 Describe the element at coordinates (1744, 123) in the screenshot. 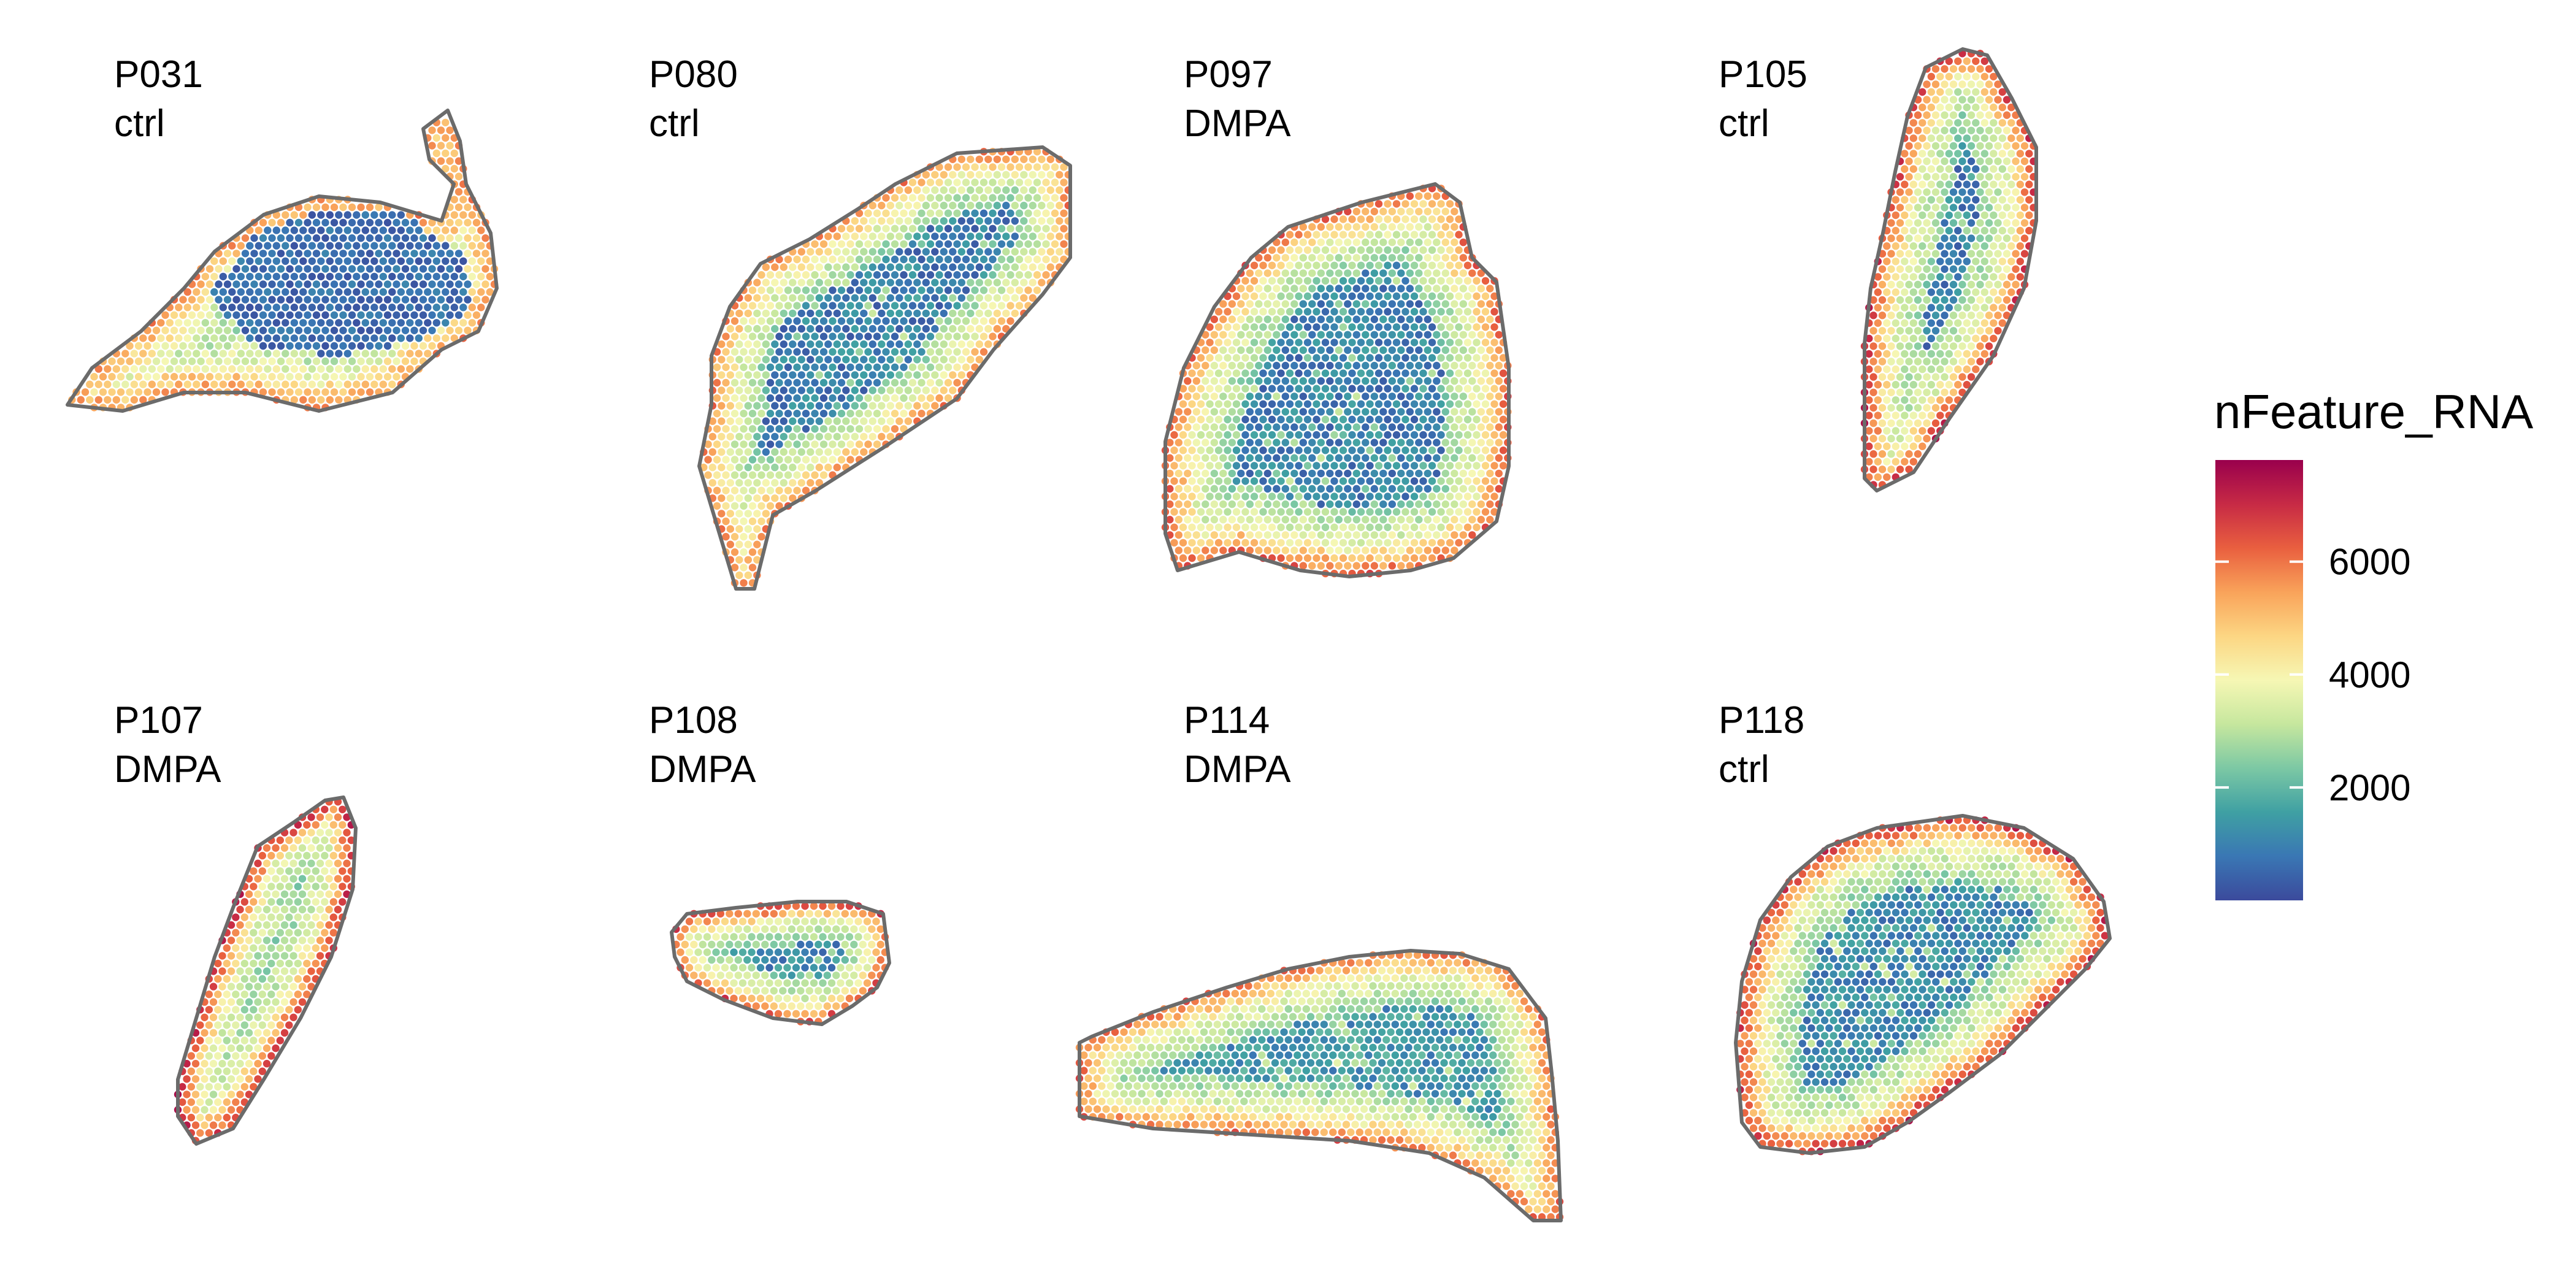

I see `panel-group-label: ctrl` at that location.